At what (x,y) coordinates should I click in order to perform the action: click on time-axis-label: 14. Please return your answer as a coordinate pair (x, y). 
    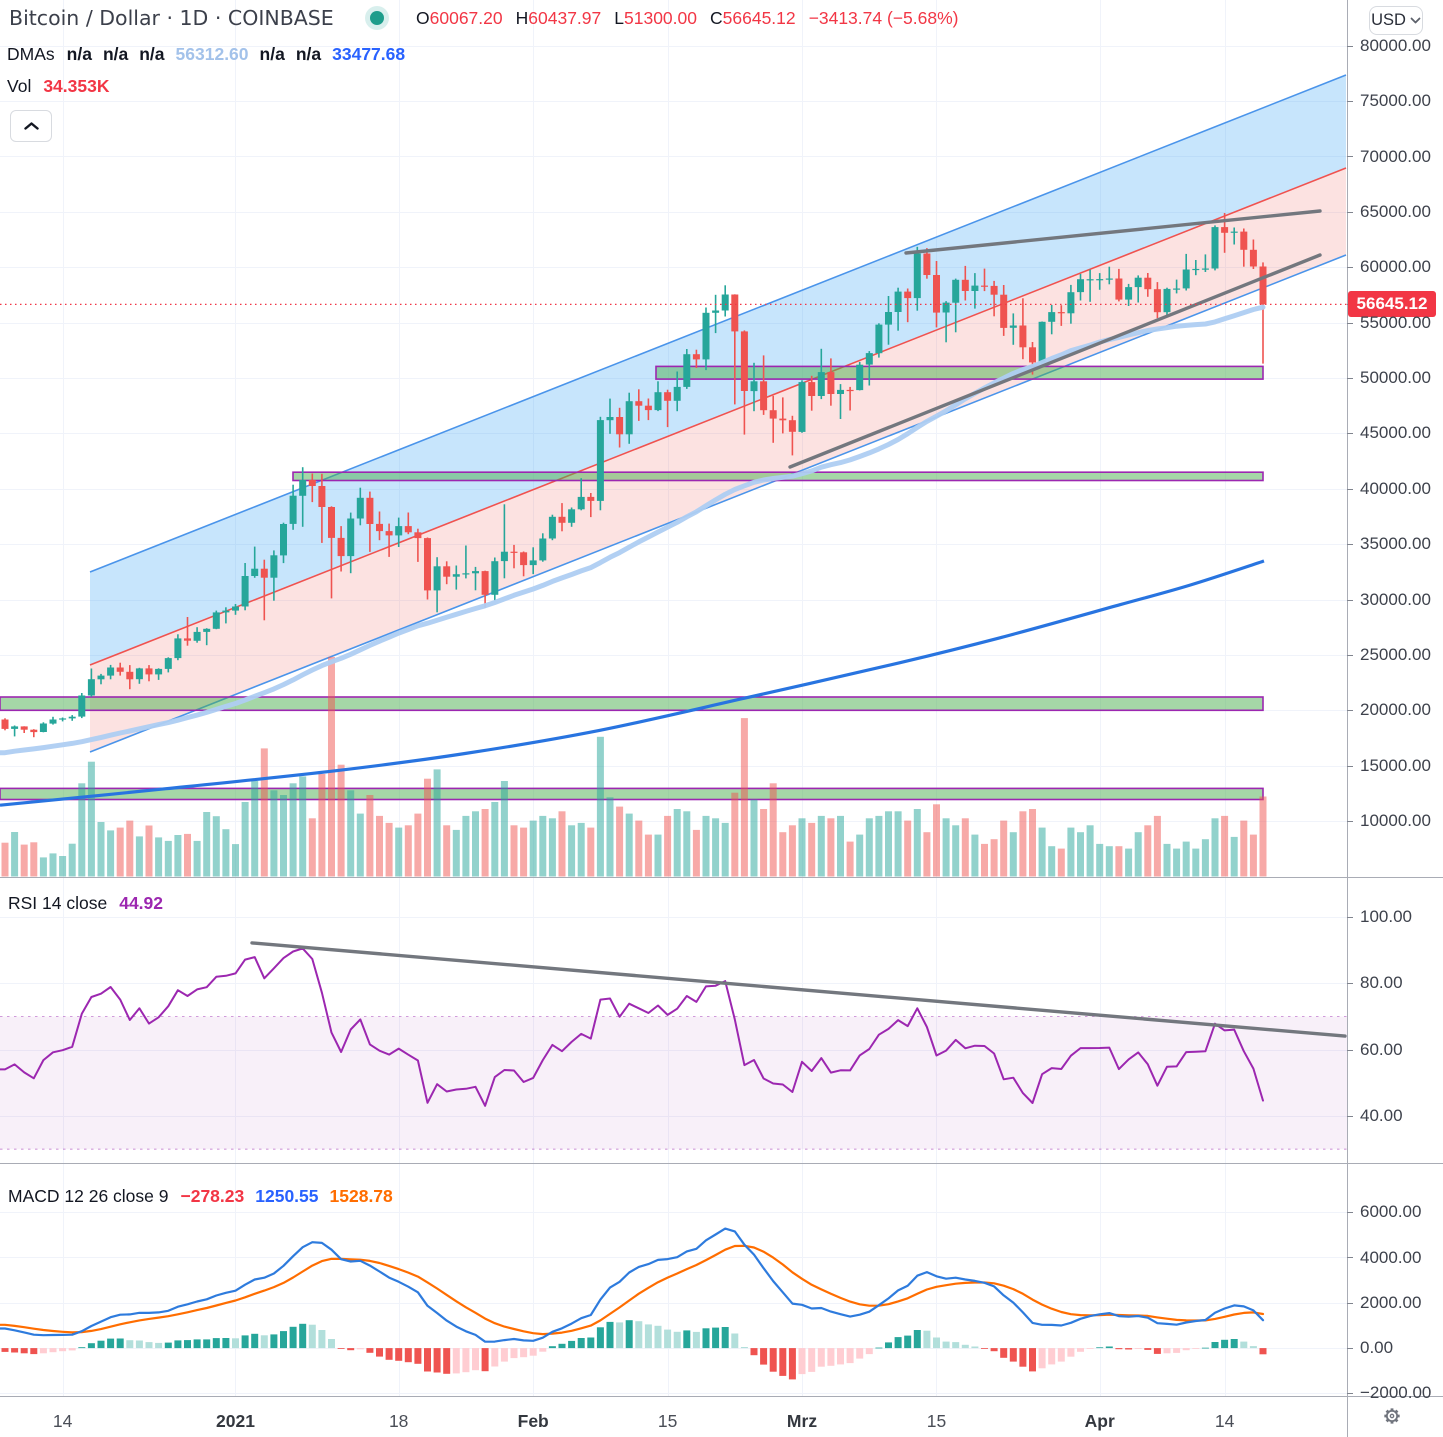
    Looking at the image, I should click on (62, 1421).